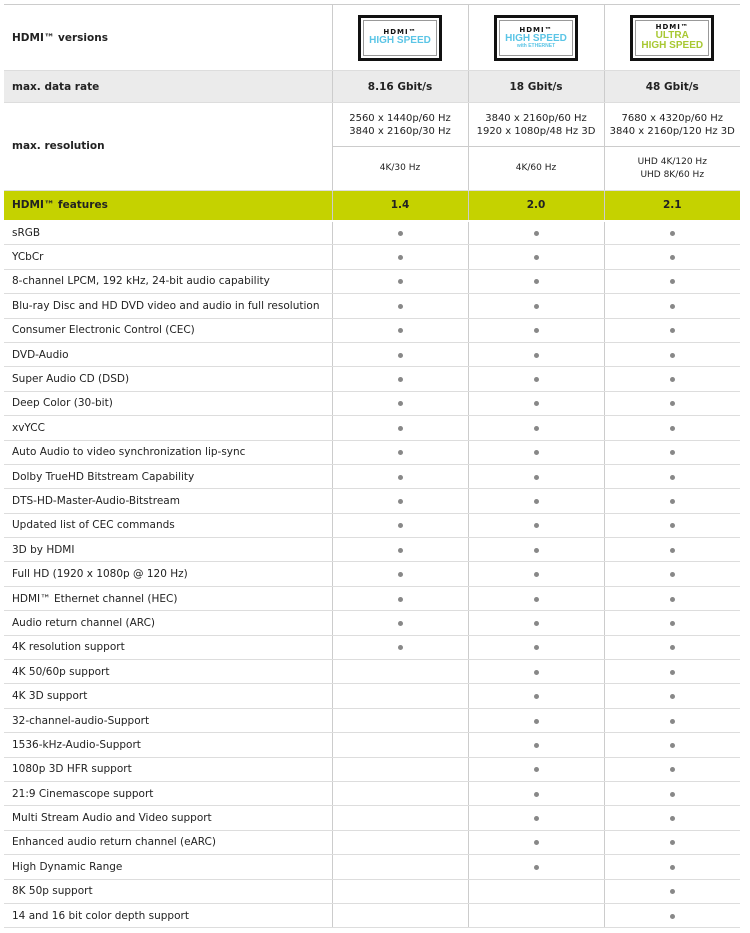  What do you see at coordinates (168, 599) in the screenshot?
I see `feature-name: HDMI™ Ethernet channel (HEC)` at bounding box center [168, 599].